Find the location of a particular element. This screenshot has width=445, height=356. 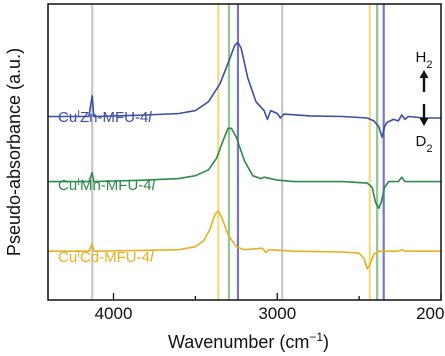

x-tick-label-4000: 4000 is located at coordinates (114, 313).